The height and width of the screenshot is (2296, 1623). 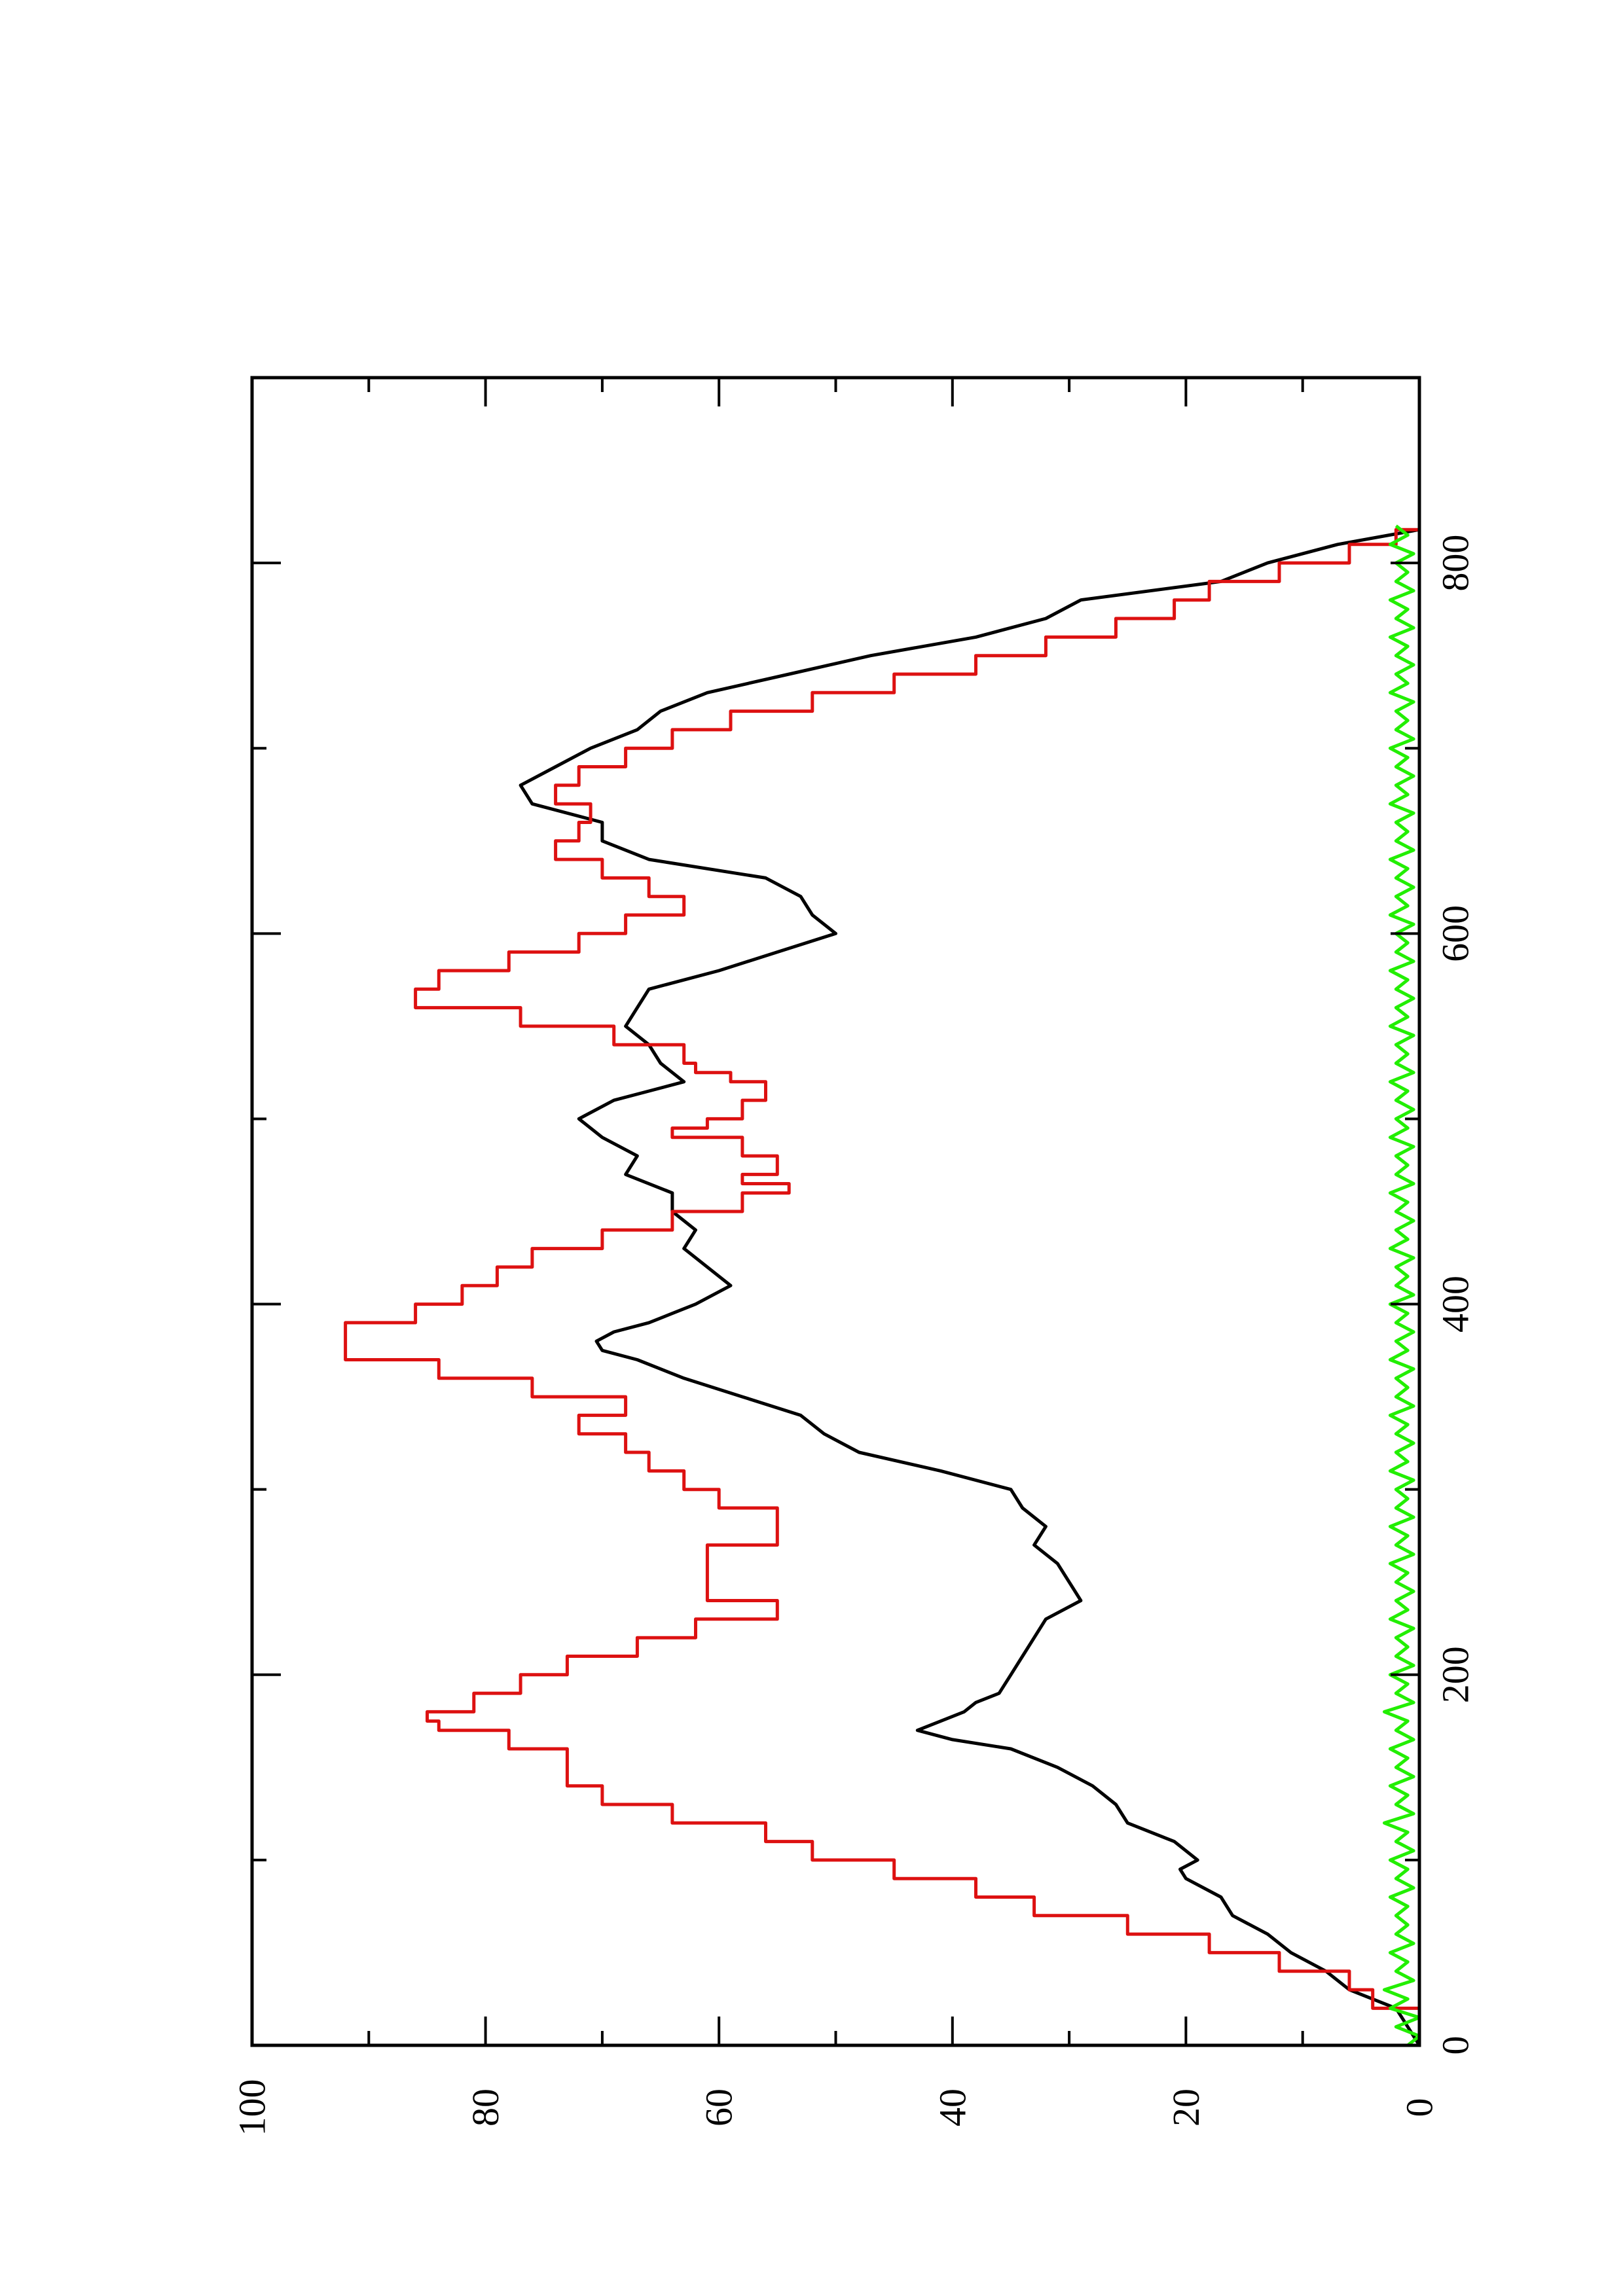 I want to click on x-tick-label: 800, so click(x=1455, y=563).